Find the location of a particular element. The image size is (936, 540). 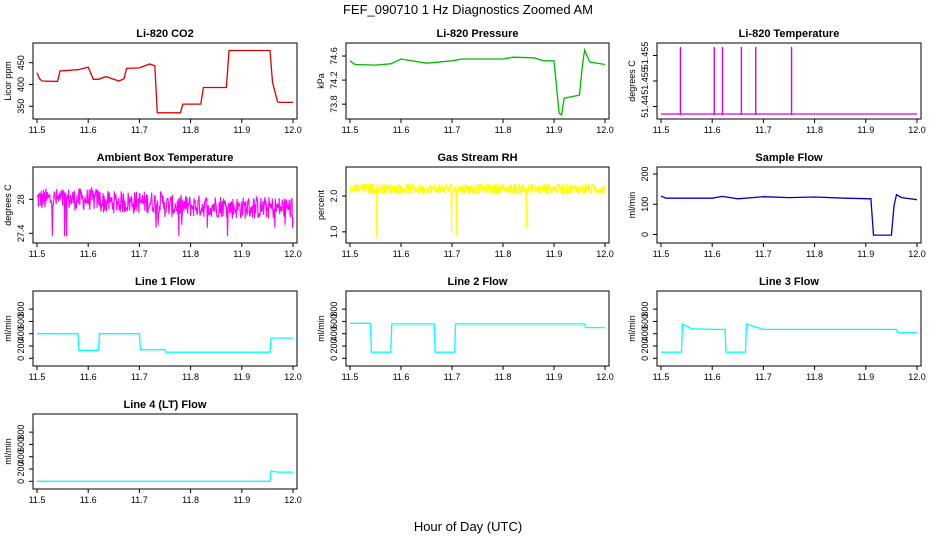

y-tick-label: 51.455 is located at coordinates (645, 56).